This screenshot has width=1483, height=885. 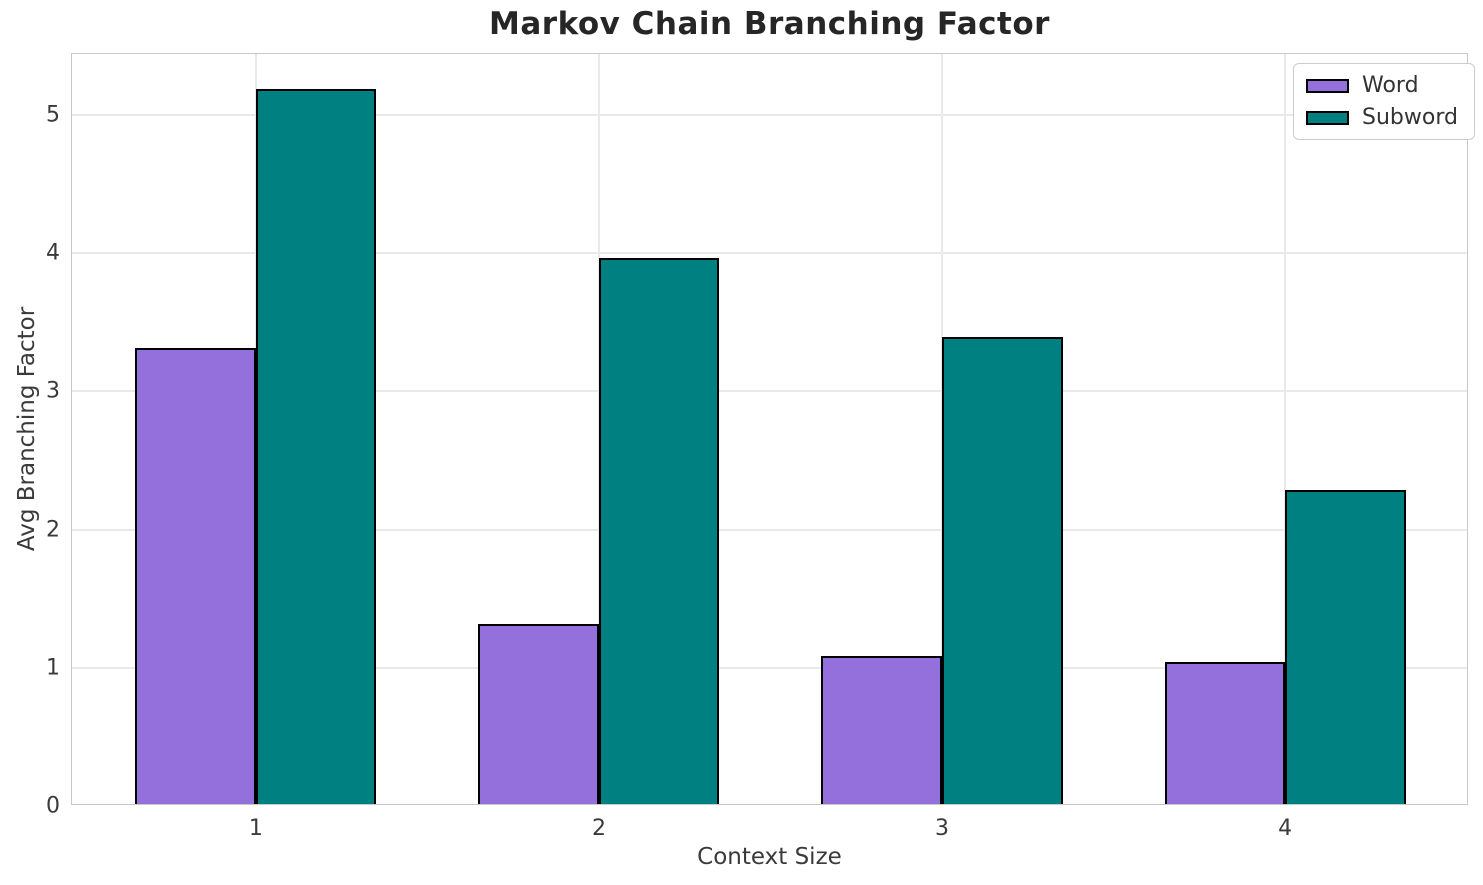 What do you see at coordinates (255, 828) in the screenshot?
I see `x-tick-label-1: 1` at bounding box center [255, 828].